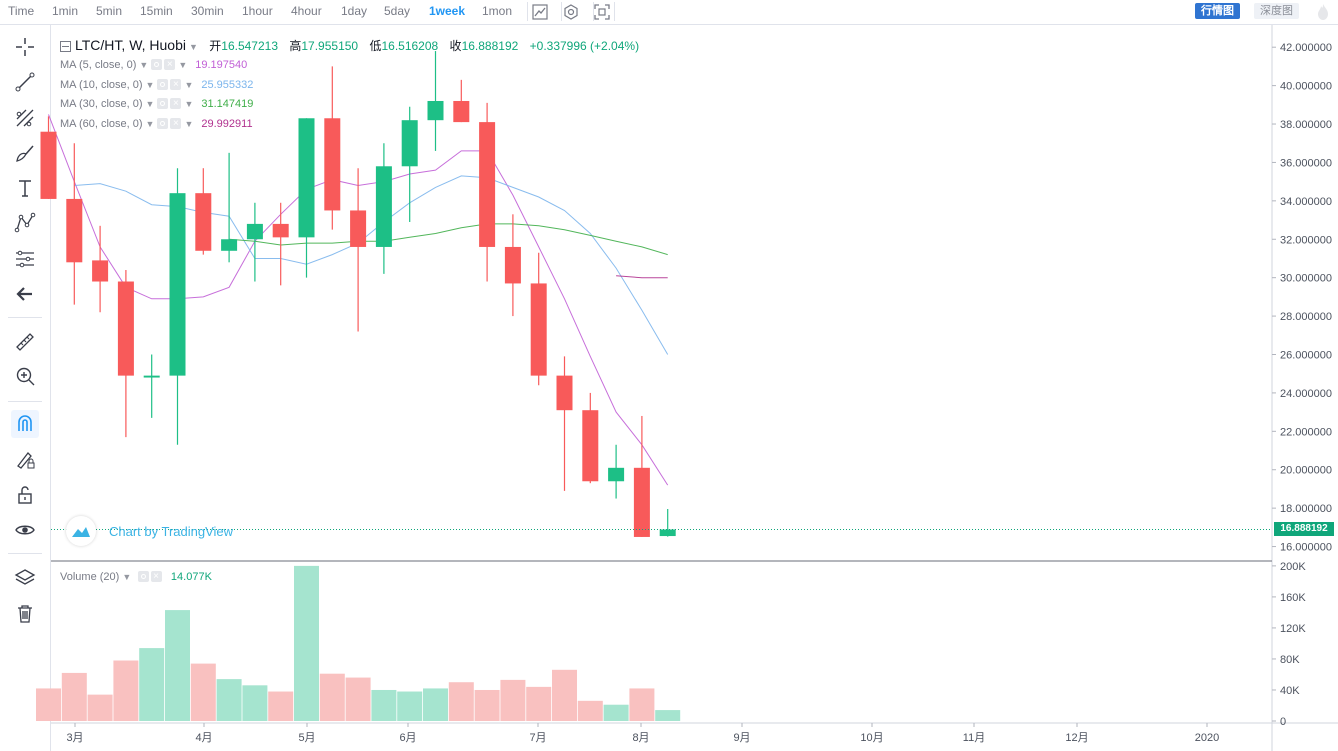 Image resolution: width=1338 pixels, height=751 pixels. I want to click on volume-title: Volume (20), so click(90, 577).